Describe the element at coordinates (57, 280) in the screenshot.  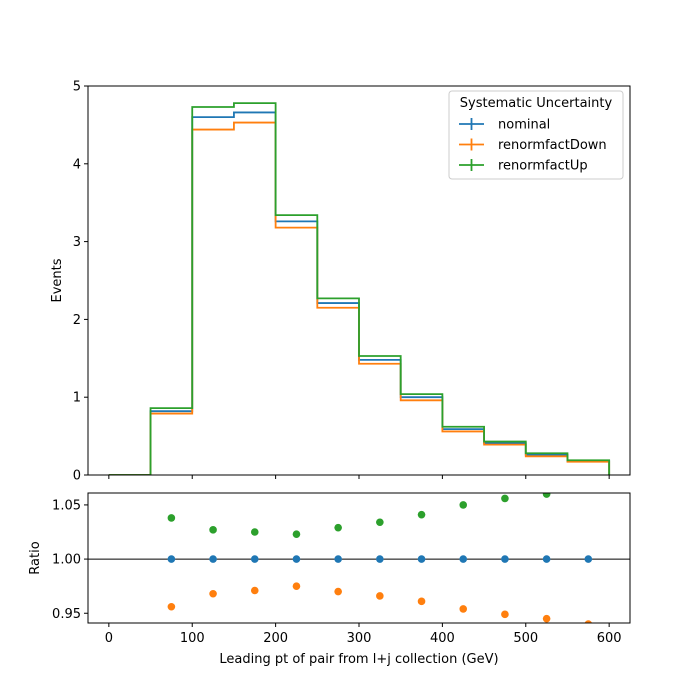
I see `main-y-axis-label: Events` at that location.